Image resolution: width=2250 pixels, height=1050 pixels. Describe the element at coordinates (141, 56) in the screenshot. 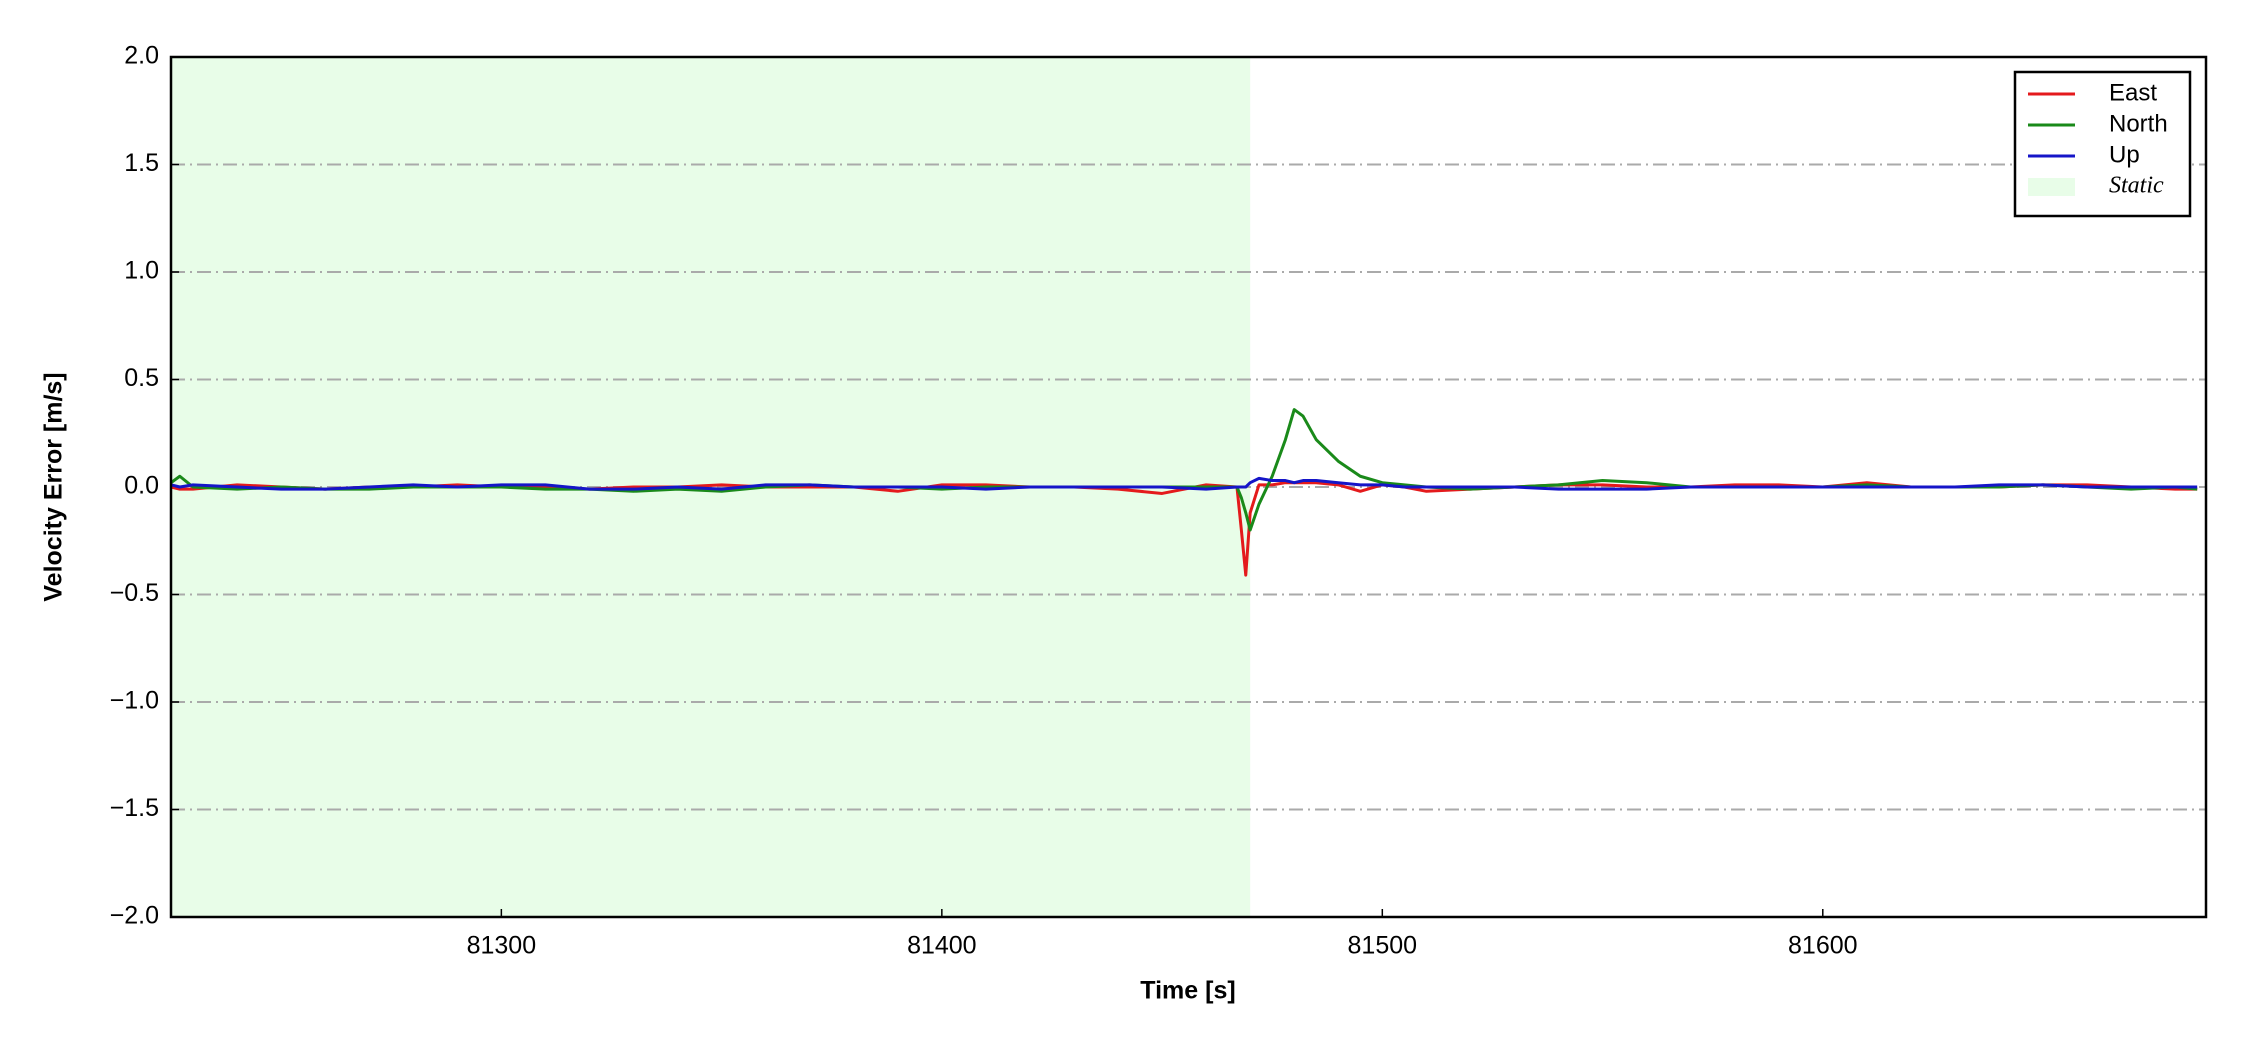

I see `y-tick-label: 2.0` at that location.